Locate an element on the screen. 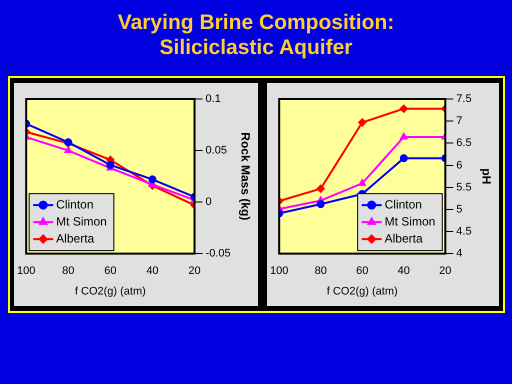  y-tick-label: 4 is located at coordinates (459, 254).